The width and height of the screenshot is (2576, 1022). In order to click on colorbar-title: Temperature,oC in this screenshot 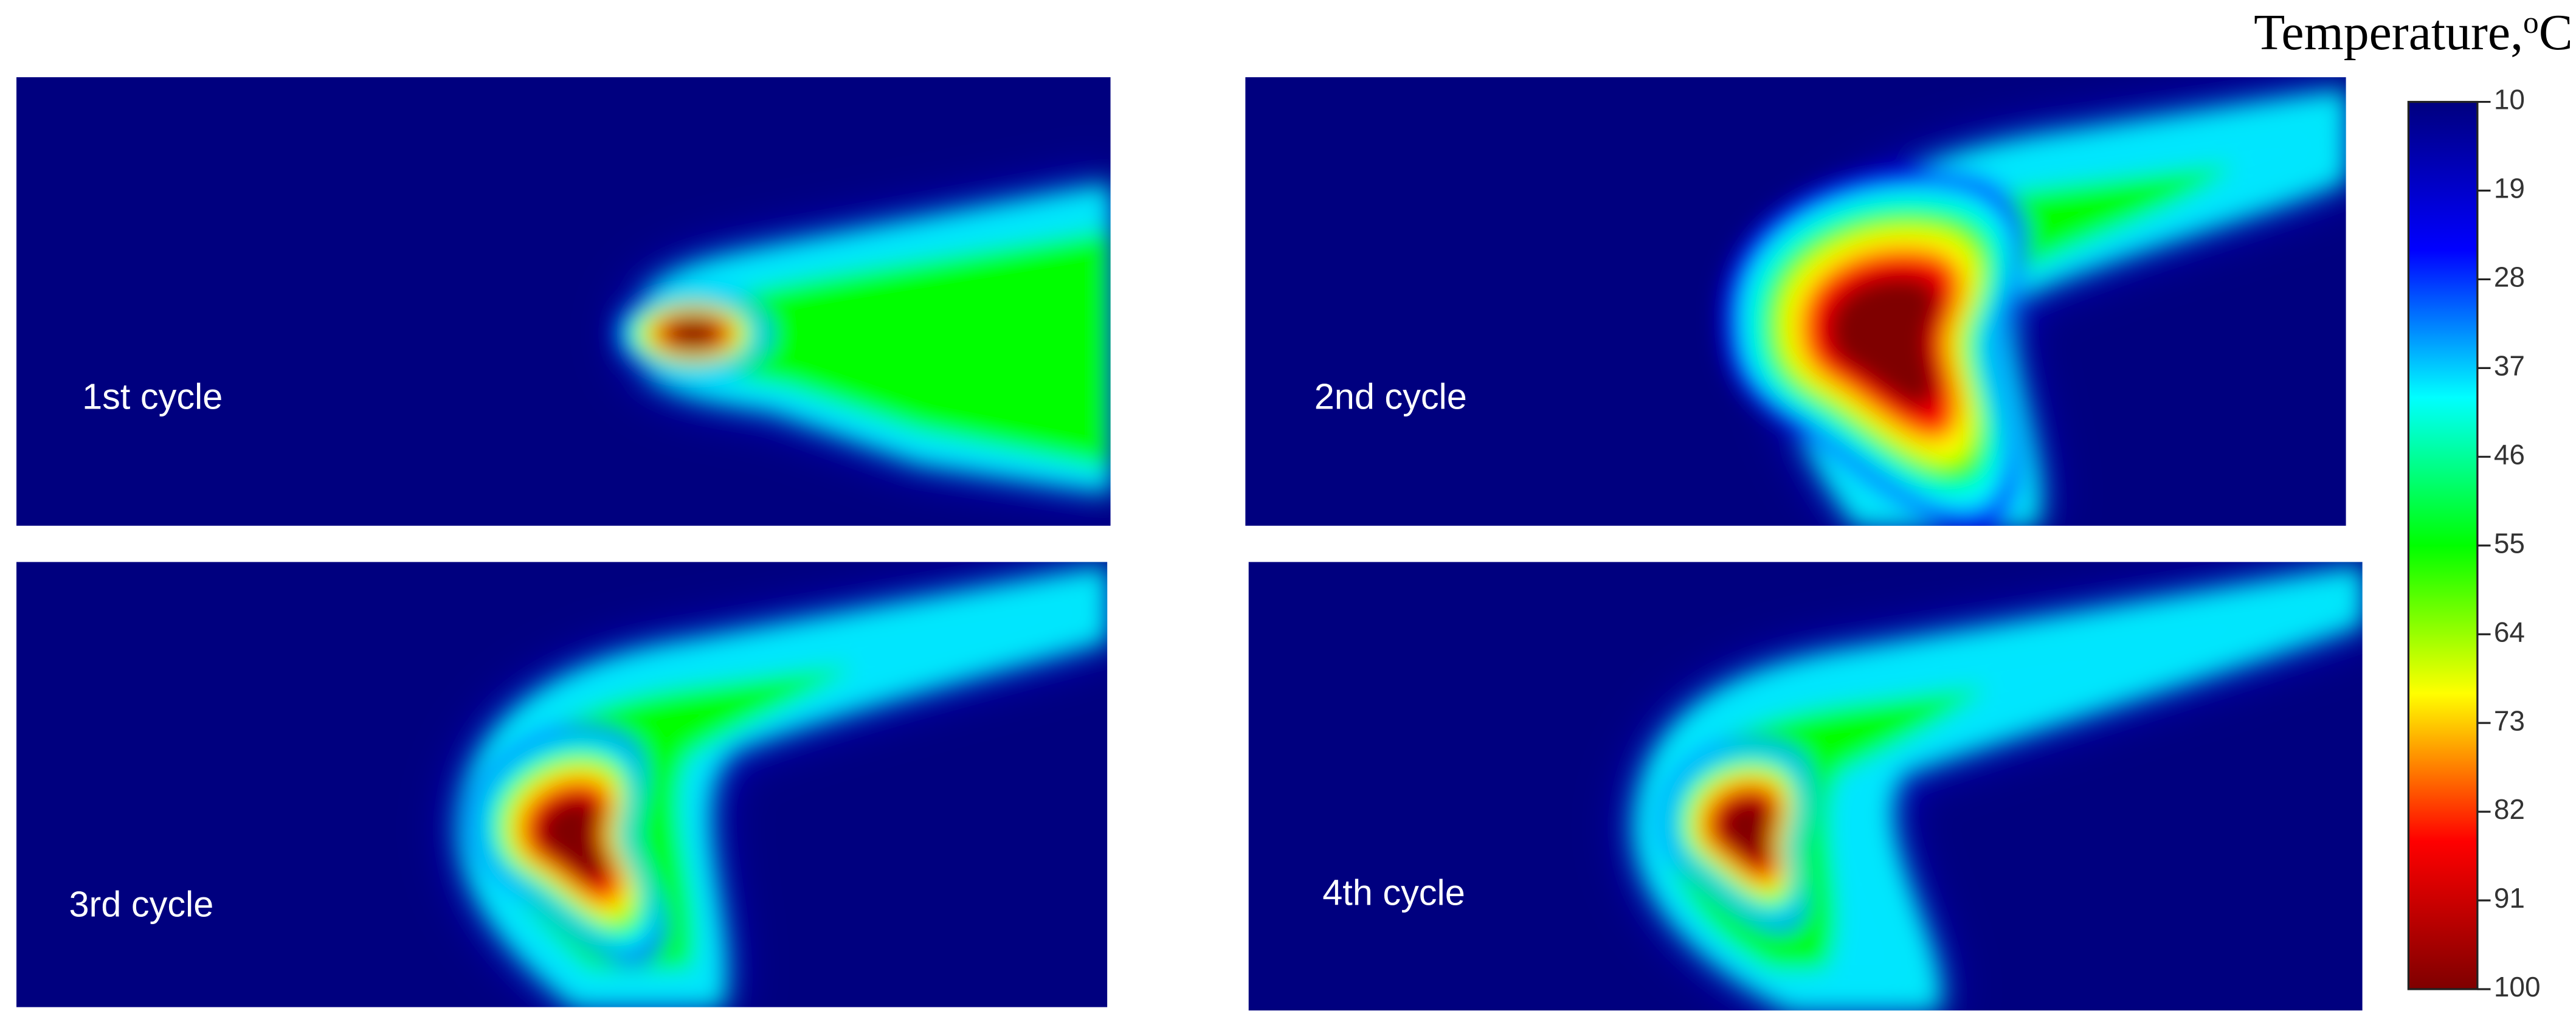, I will do `click(2413, 32)`.